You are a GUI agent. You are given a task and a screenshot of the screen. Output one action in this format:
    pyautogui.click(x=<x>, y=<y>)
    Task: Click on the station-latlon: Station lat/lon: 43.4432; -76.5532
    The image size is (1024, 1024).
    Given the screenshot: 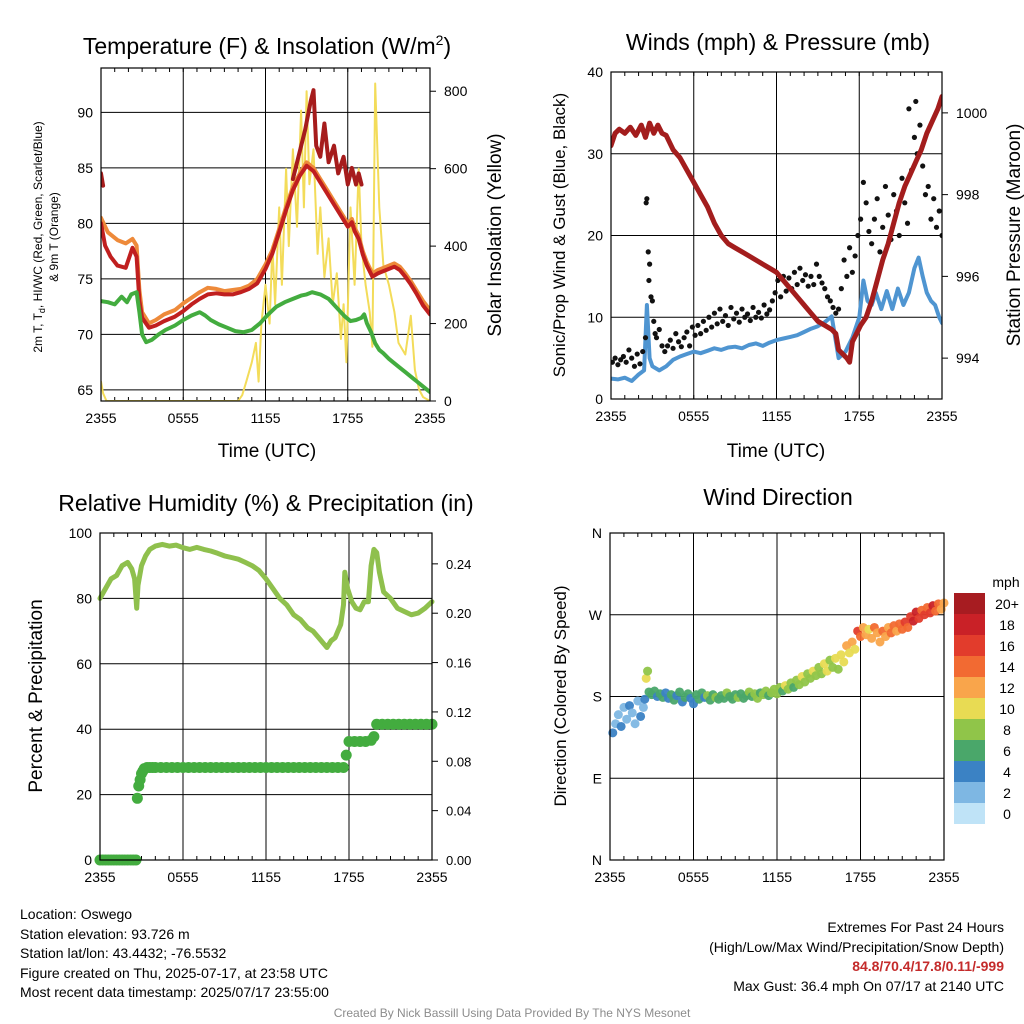 What is the action you would take?
    pyautogui.click(x=123, y=953)
    